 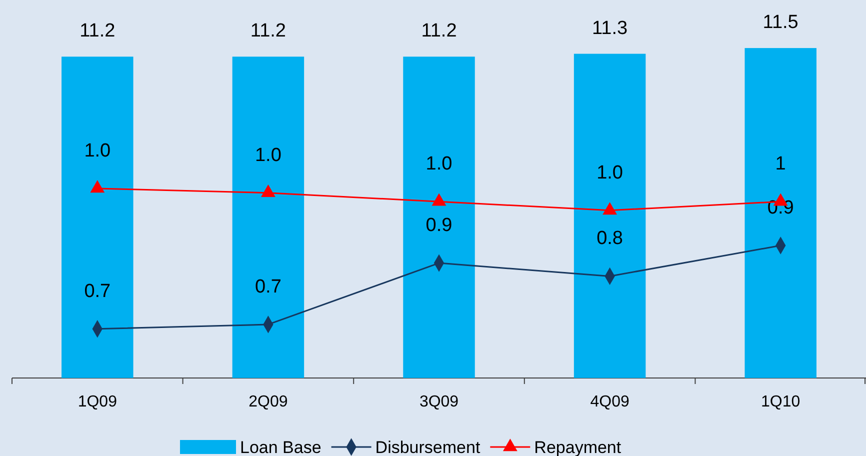 I want to click on data-label: 0.9, so click(x=439, y=225).